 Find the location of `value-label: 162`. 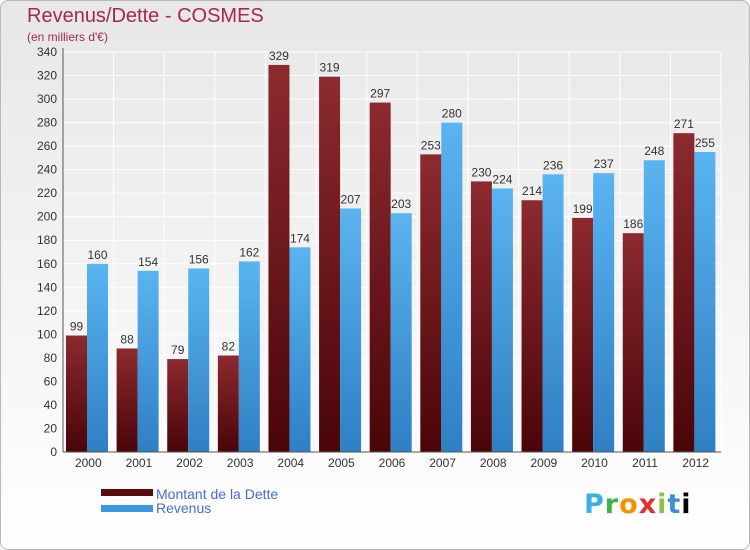

value-label: 162 is located at coordinates (249, 252).